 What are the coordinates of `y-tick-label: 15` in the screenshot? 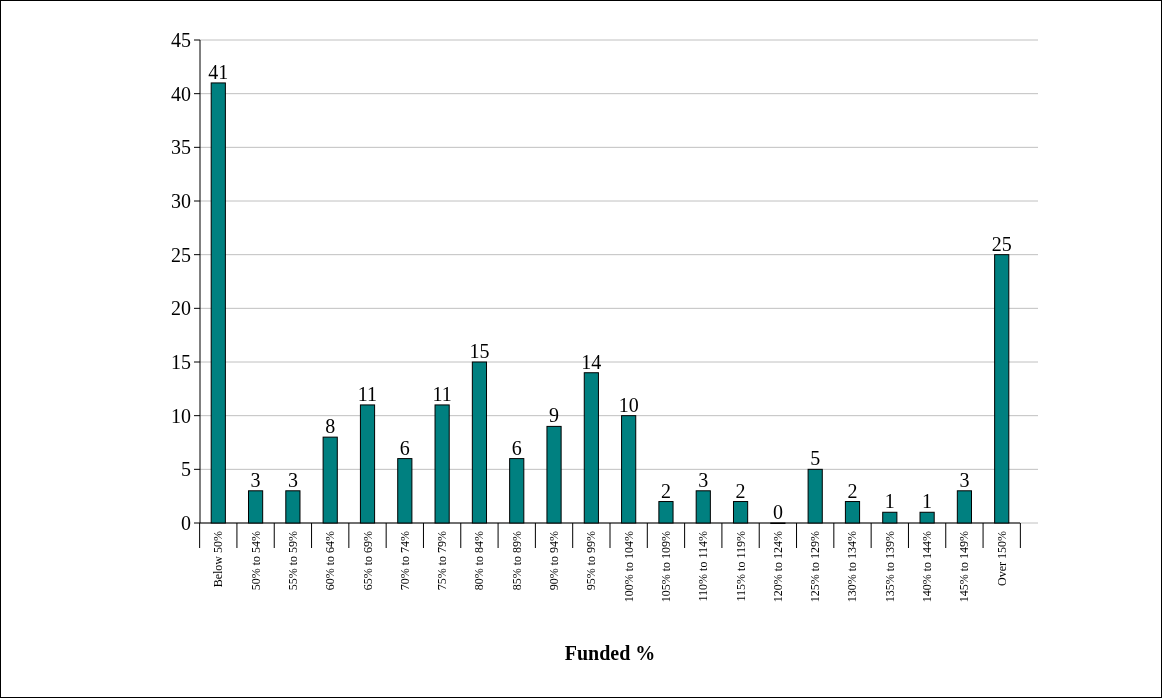 It's located at (181, 362).